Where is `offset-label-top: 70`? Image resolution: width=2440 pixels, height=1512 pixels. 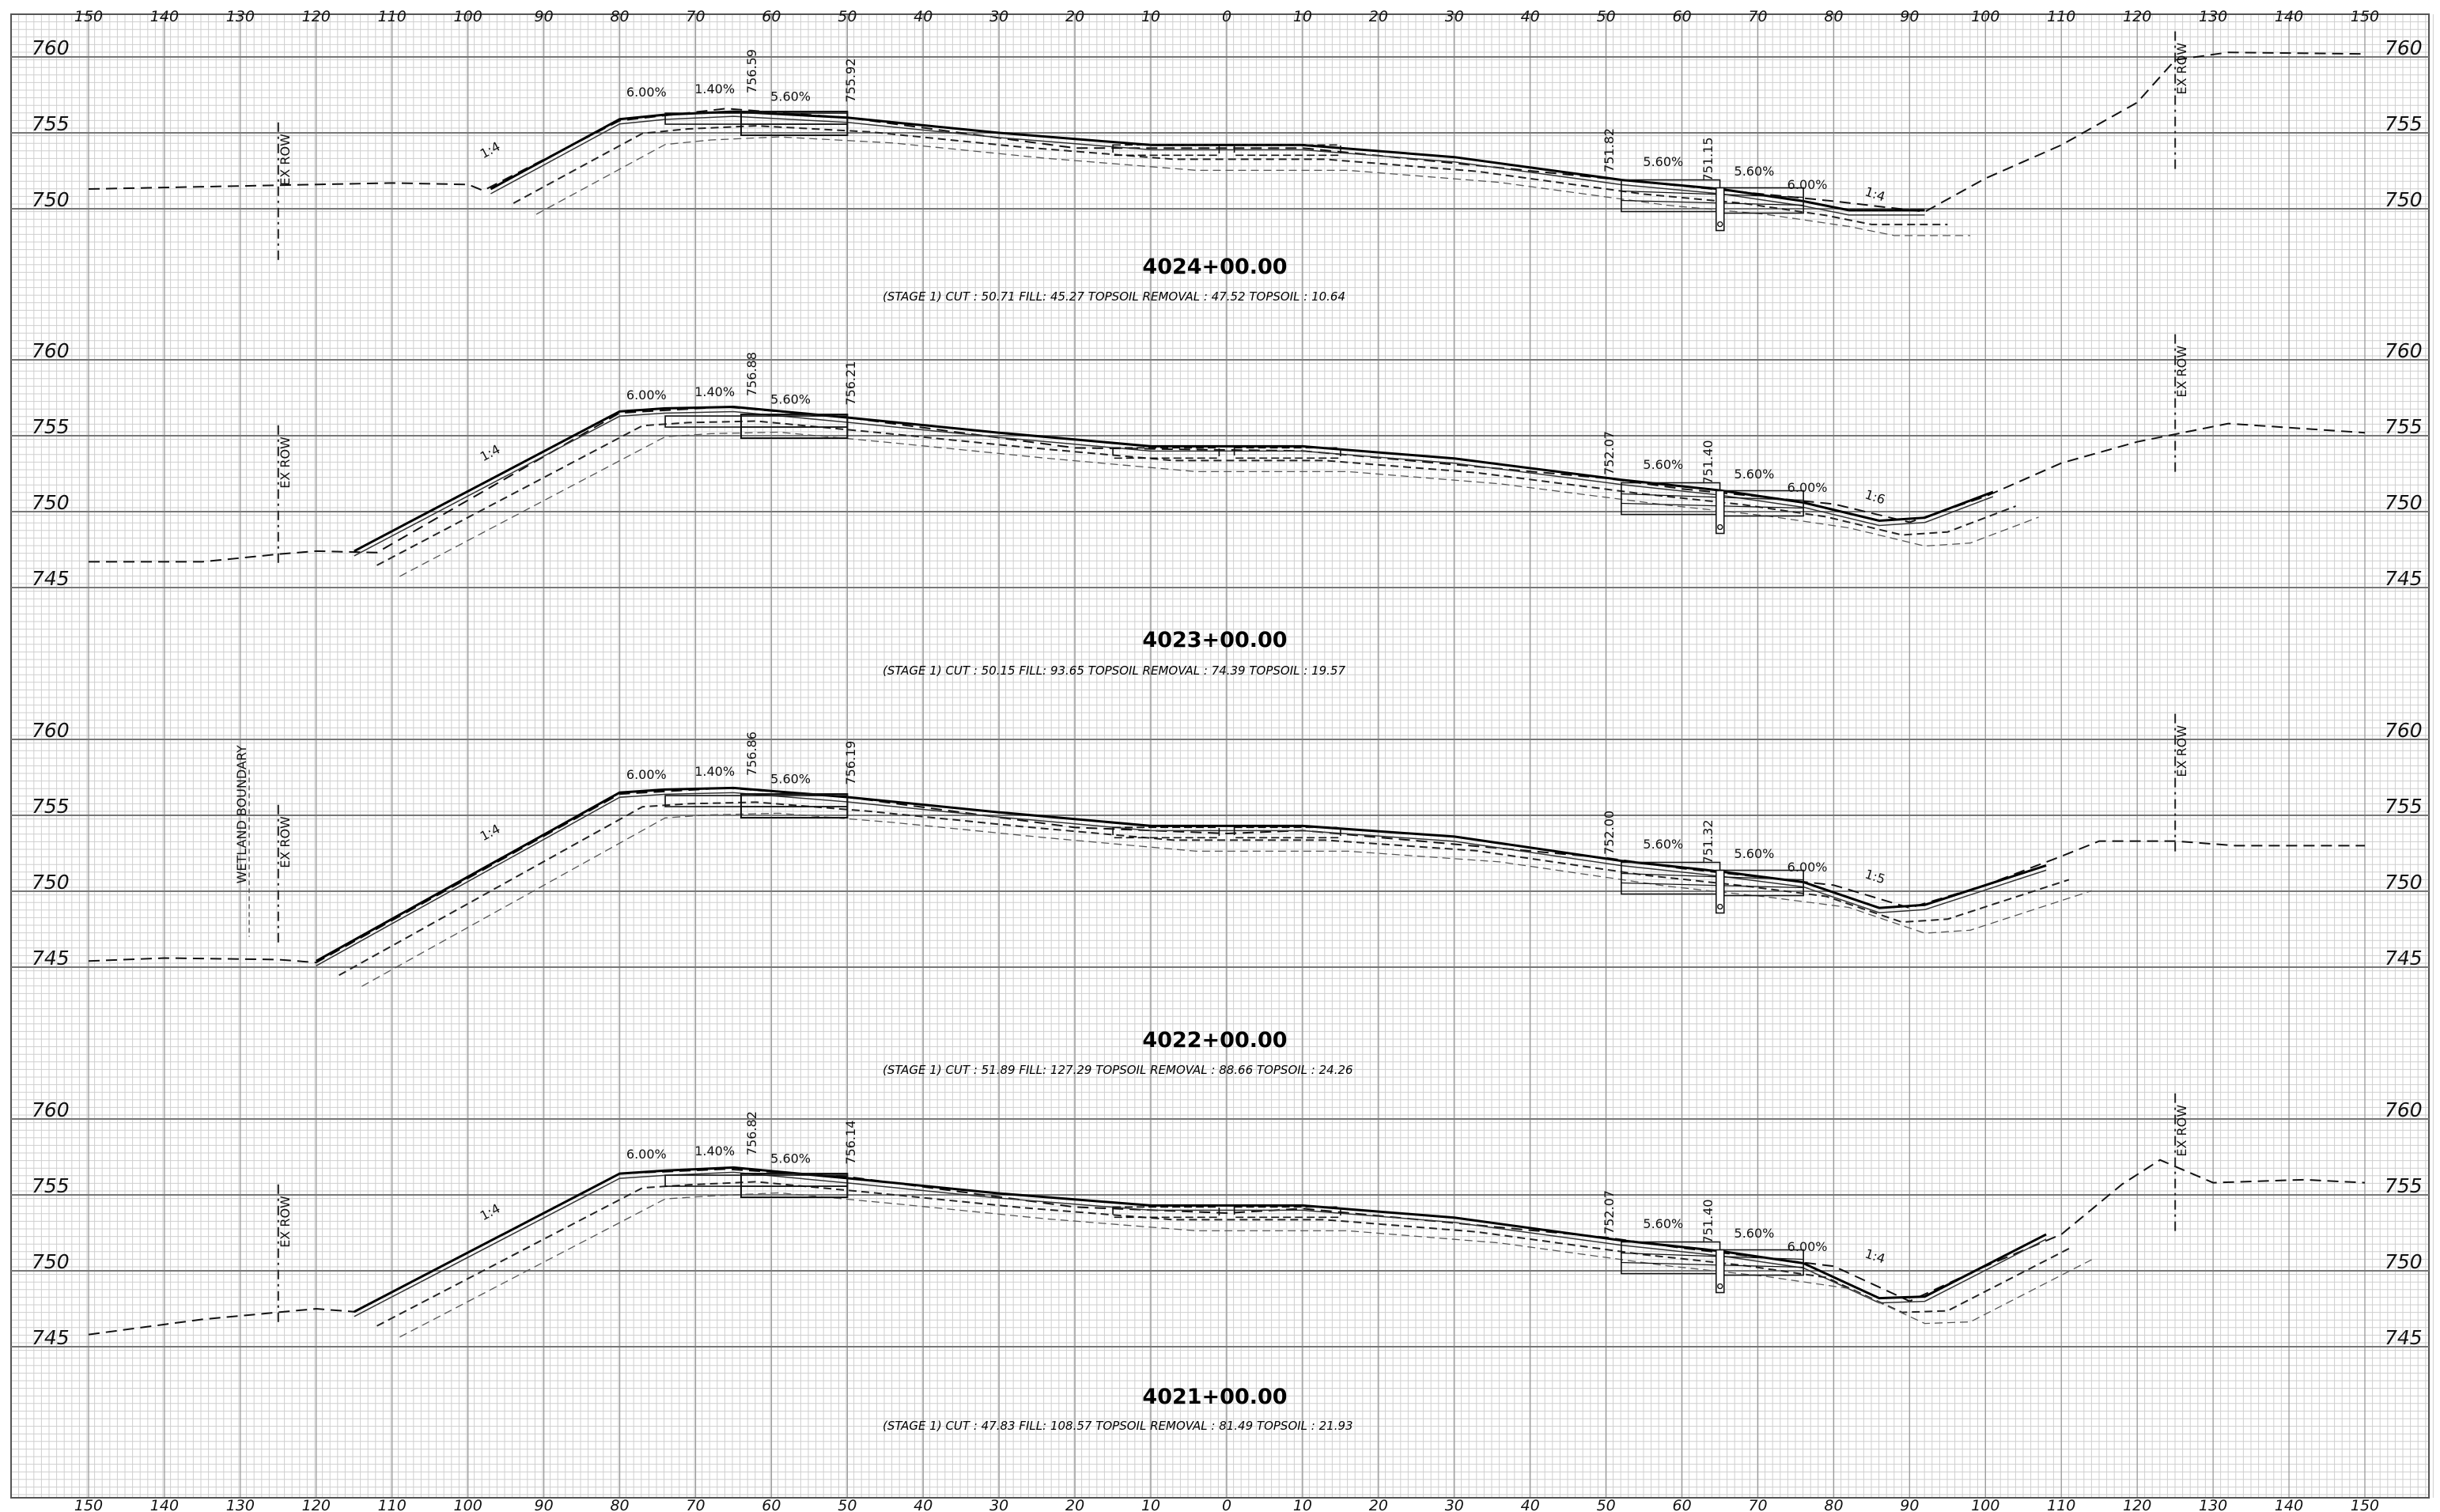
offset-label-top: 70 is located at coordinates (695, 17).